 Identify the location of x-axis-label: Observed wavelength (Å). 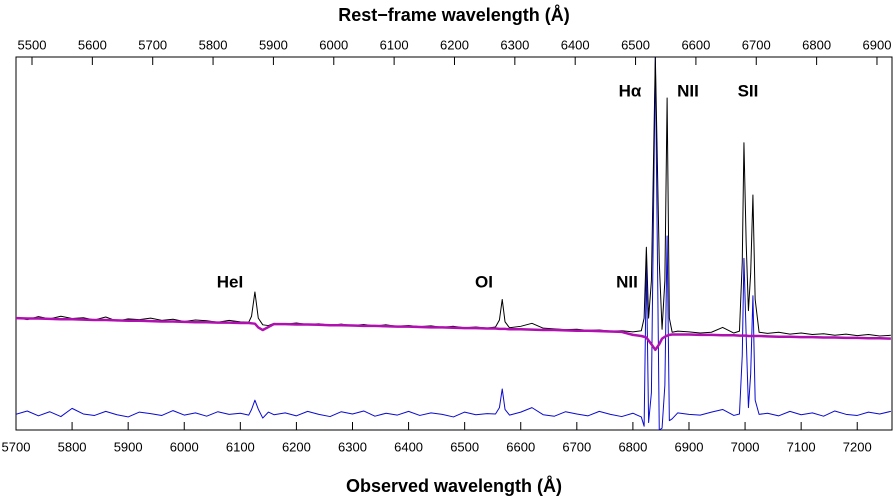
(454, 486).